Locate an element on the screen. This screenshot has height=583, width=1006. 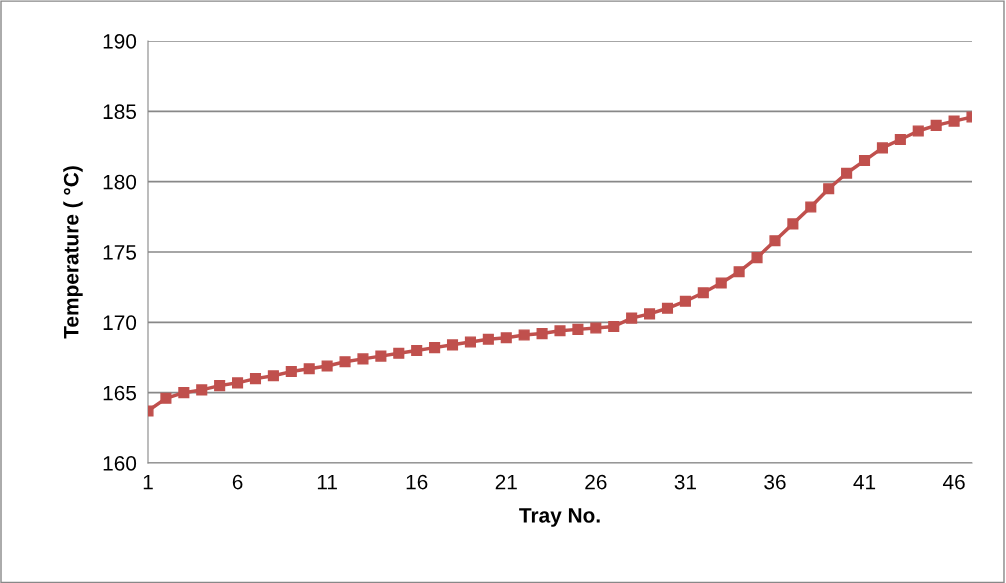
x-tick-label: 6 is located at coordinates (237, 482).